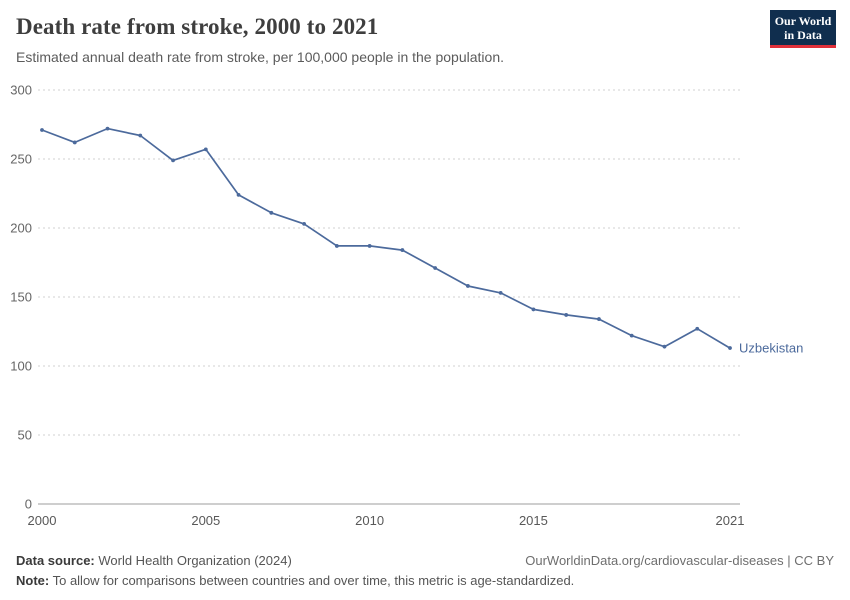  I want to click on owid-logo-line1: Our World, so click(803, 20).